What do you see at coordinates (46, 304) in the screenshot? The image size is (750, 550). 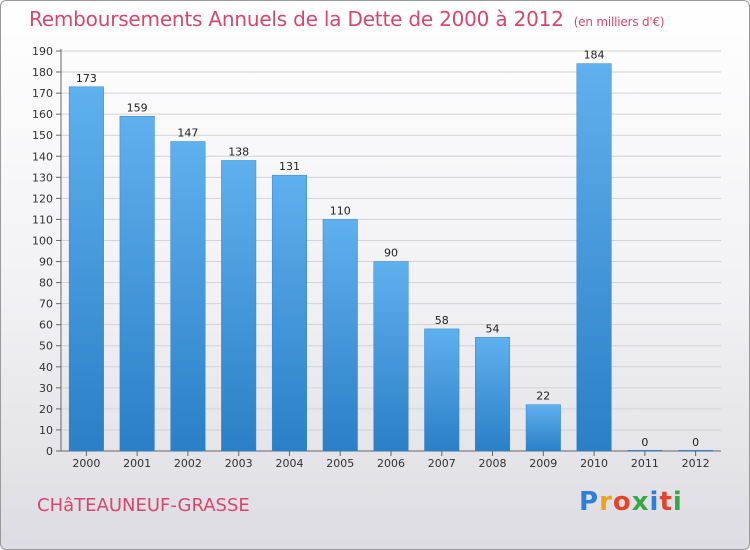 I see `y-tick-label: 70` at bounding box center [46, 304].